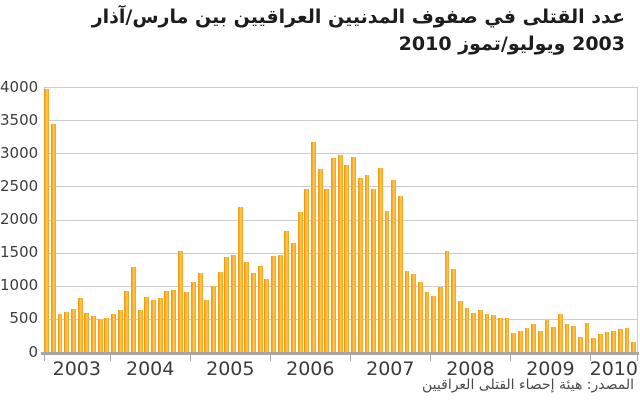  What do you see at coordinates (19, 219) in the screenshot?
I see `y-axis-label-2000: 2000` at bounding box center [19, 219].